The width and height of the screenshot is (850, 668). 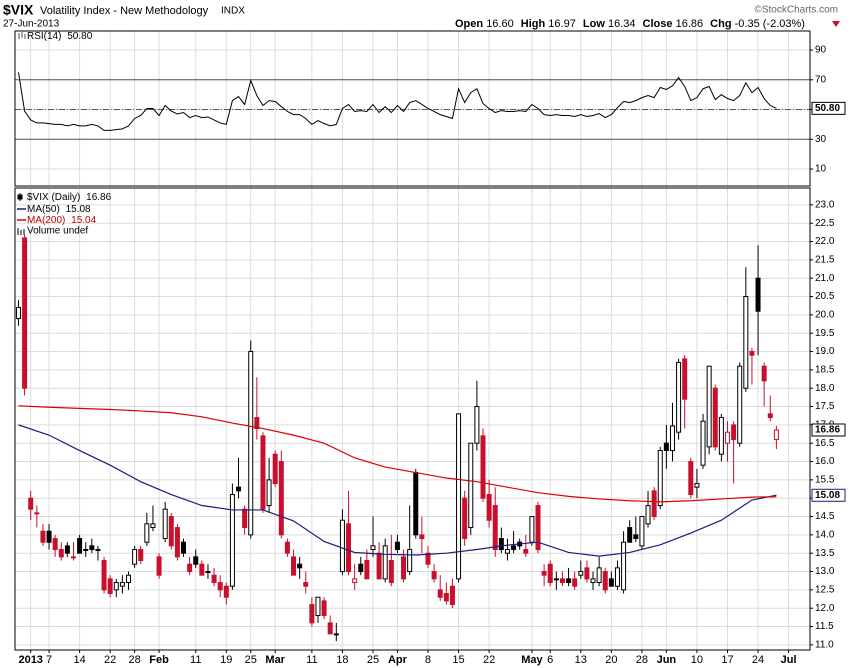 What do you see at coordinates (49, 660) in the screenshot?
I see `x-tick-label: 7` at bounding box center [49, 660].